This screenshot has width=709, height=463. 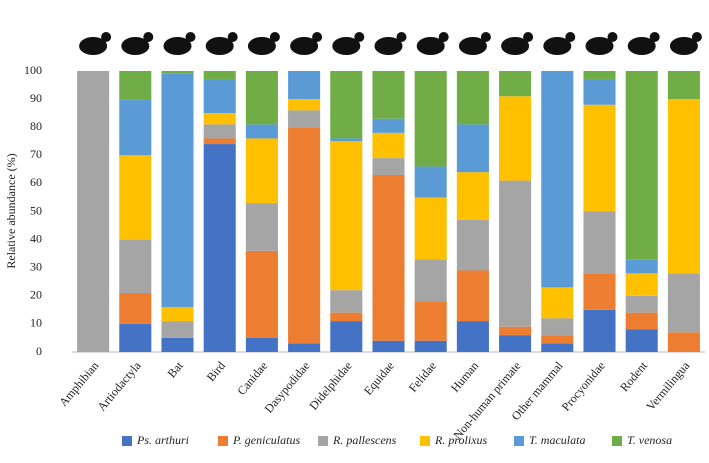 I want to click on x-tick-label: Amphibian, so click(x=78, y=384).